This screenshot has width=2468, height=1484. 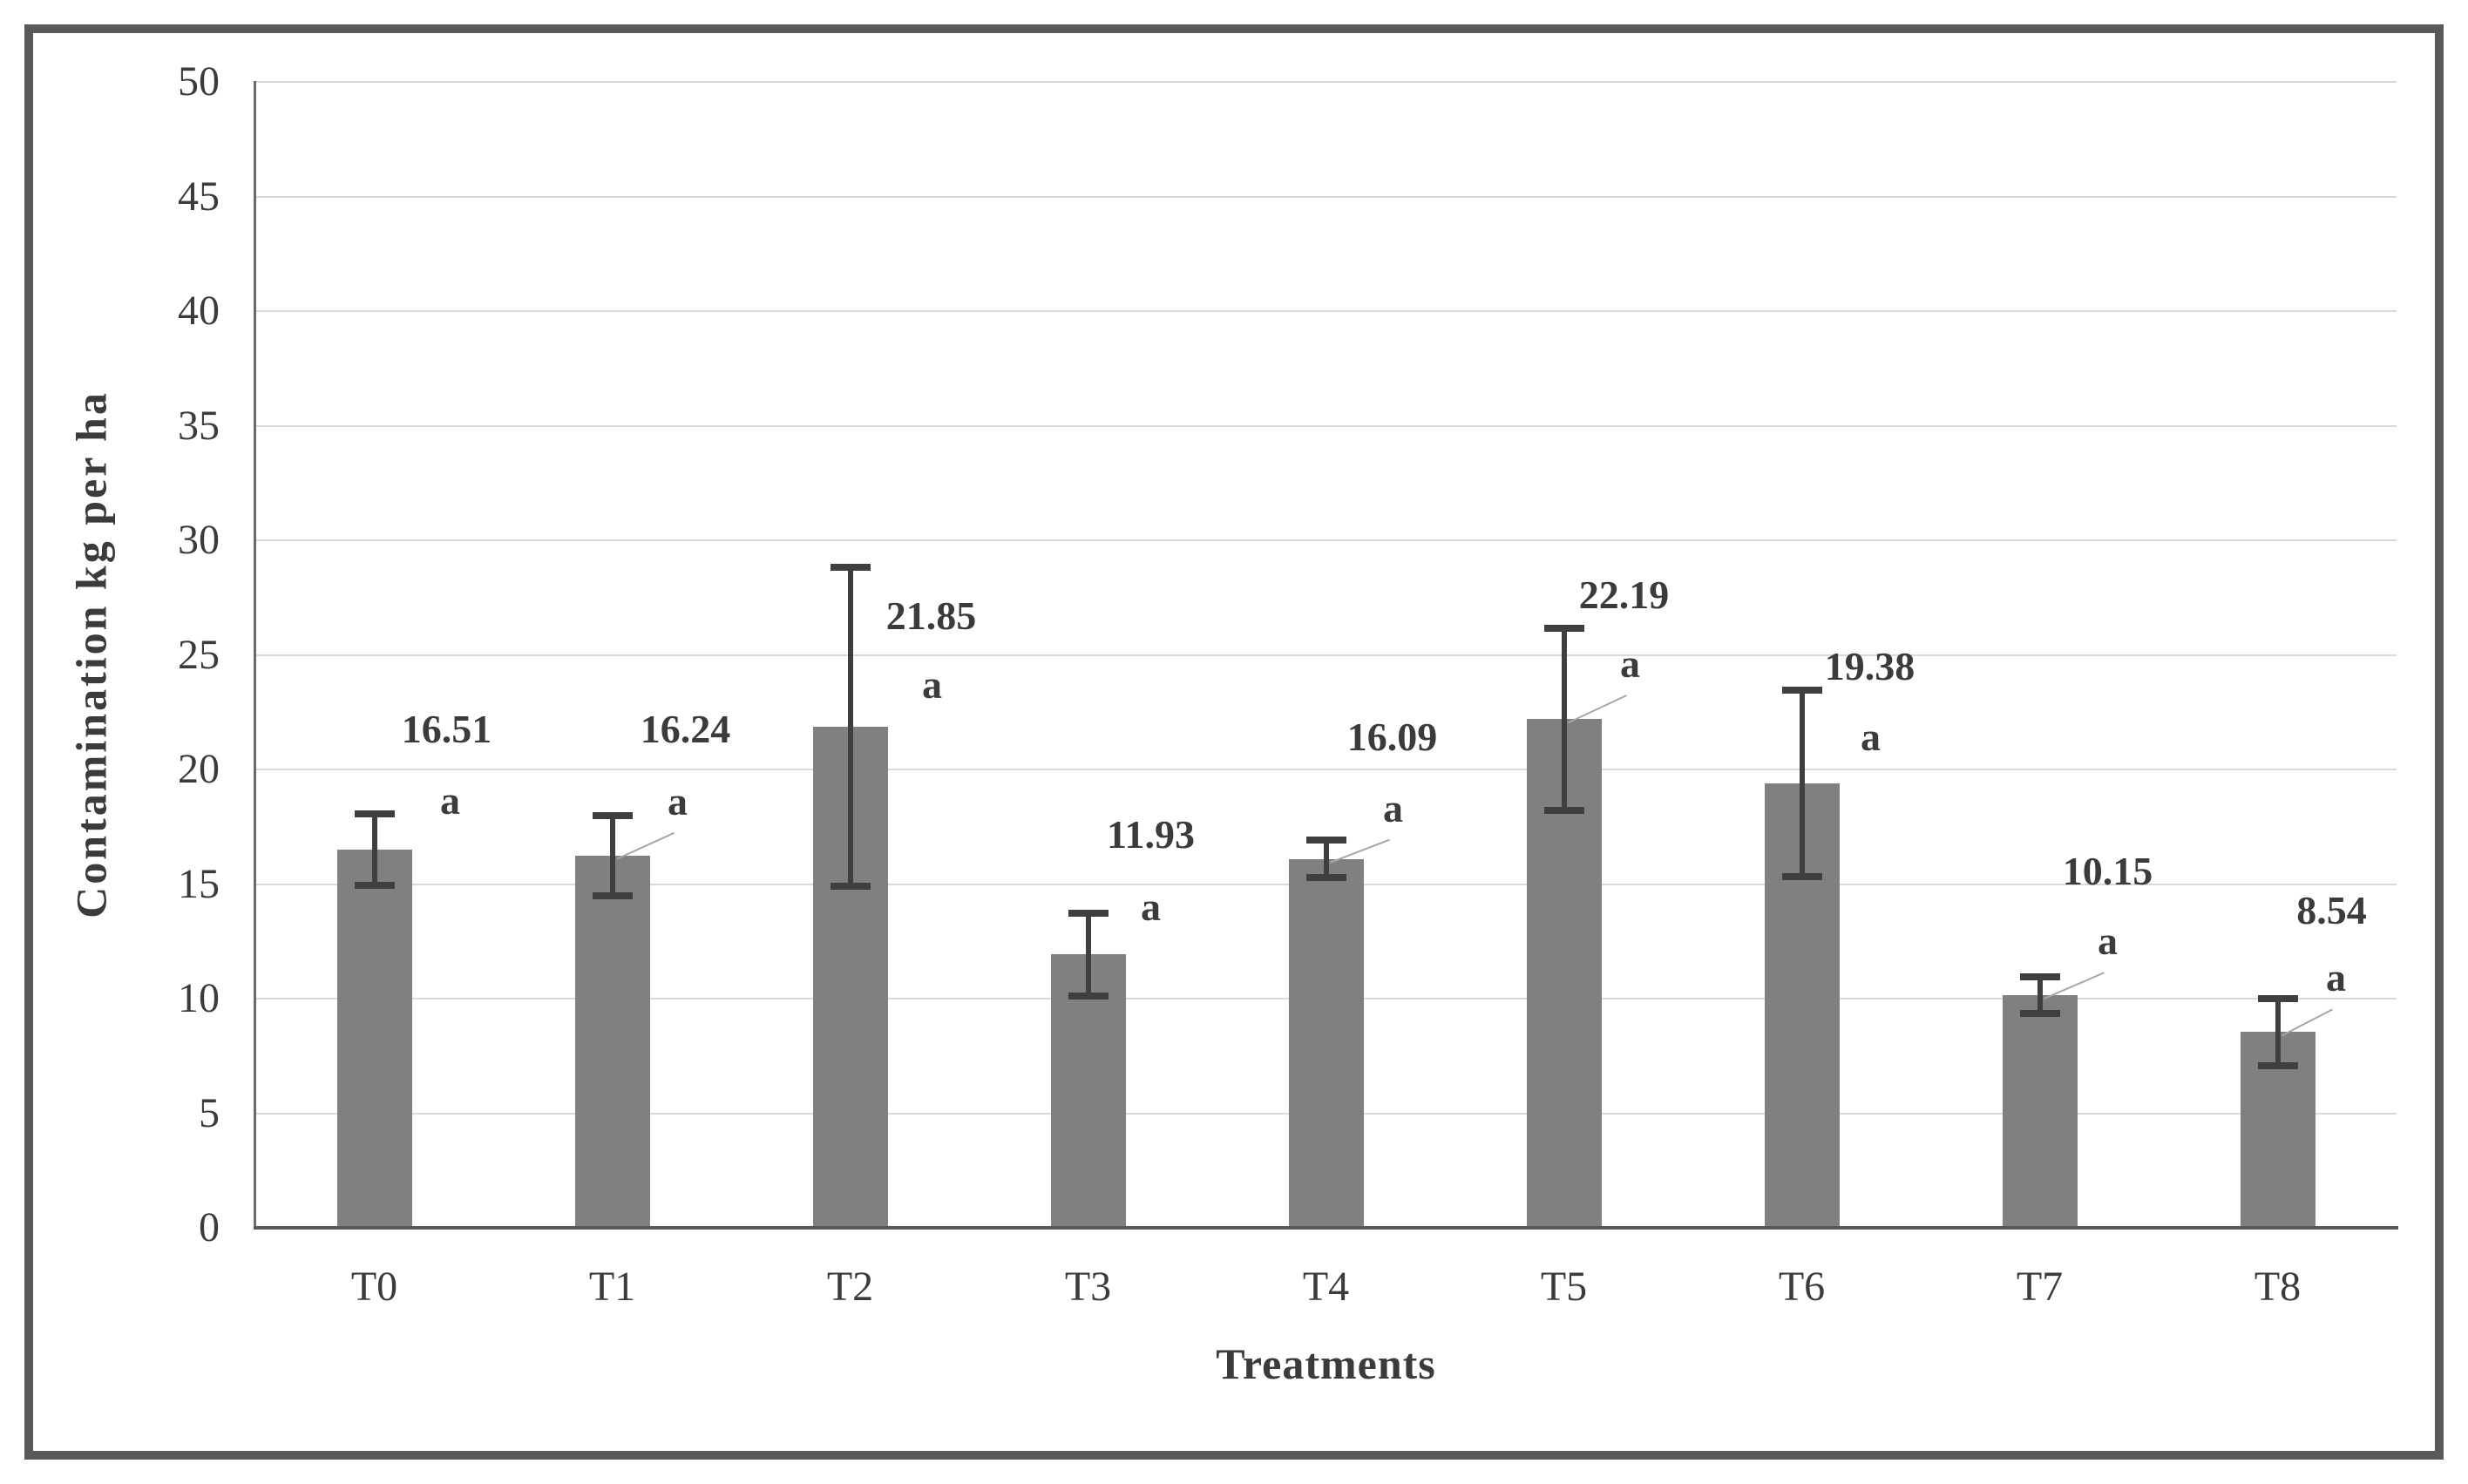 What do you see at coordinates (612, 815) in the screenshot?
I see `error-bar-cap-top-T1` at bounding box center [612, 815].